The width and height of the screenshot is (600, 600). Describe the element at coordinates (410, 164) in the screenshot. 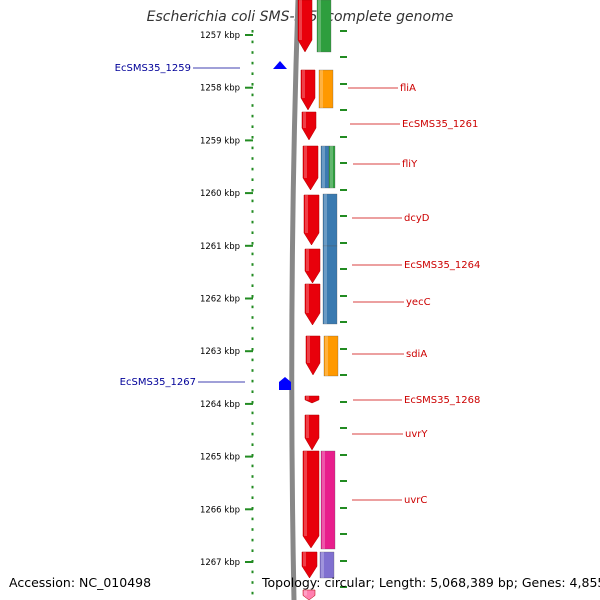

I see `right-feature-label: fliY` at that location.